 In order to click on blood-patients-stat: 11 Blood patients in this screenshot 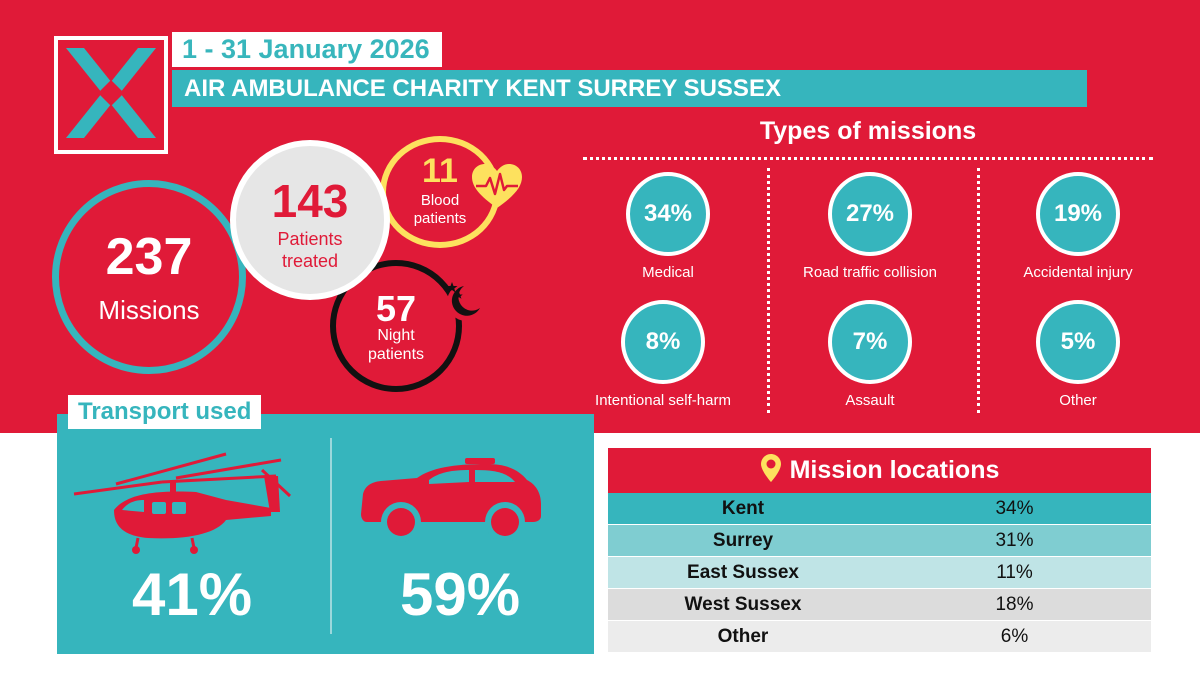, I will do `click(440, 192)`.